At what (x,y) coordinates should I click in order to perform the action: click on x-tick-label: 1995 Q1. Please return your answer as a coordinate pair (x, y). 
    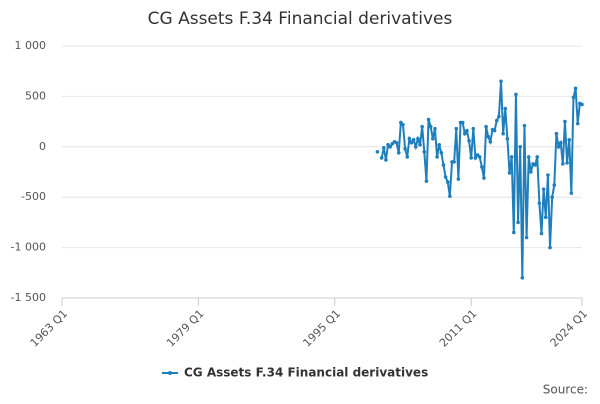
    Looking at the image, I should click on (321, 328).